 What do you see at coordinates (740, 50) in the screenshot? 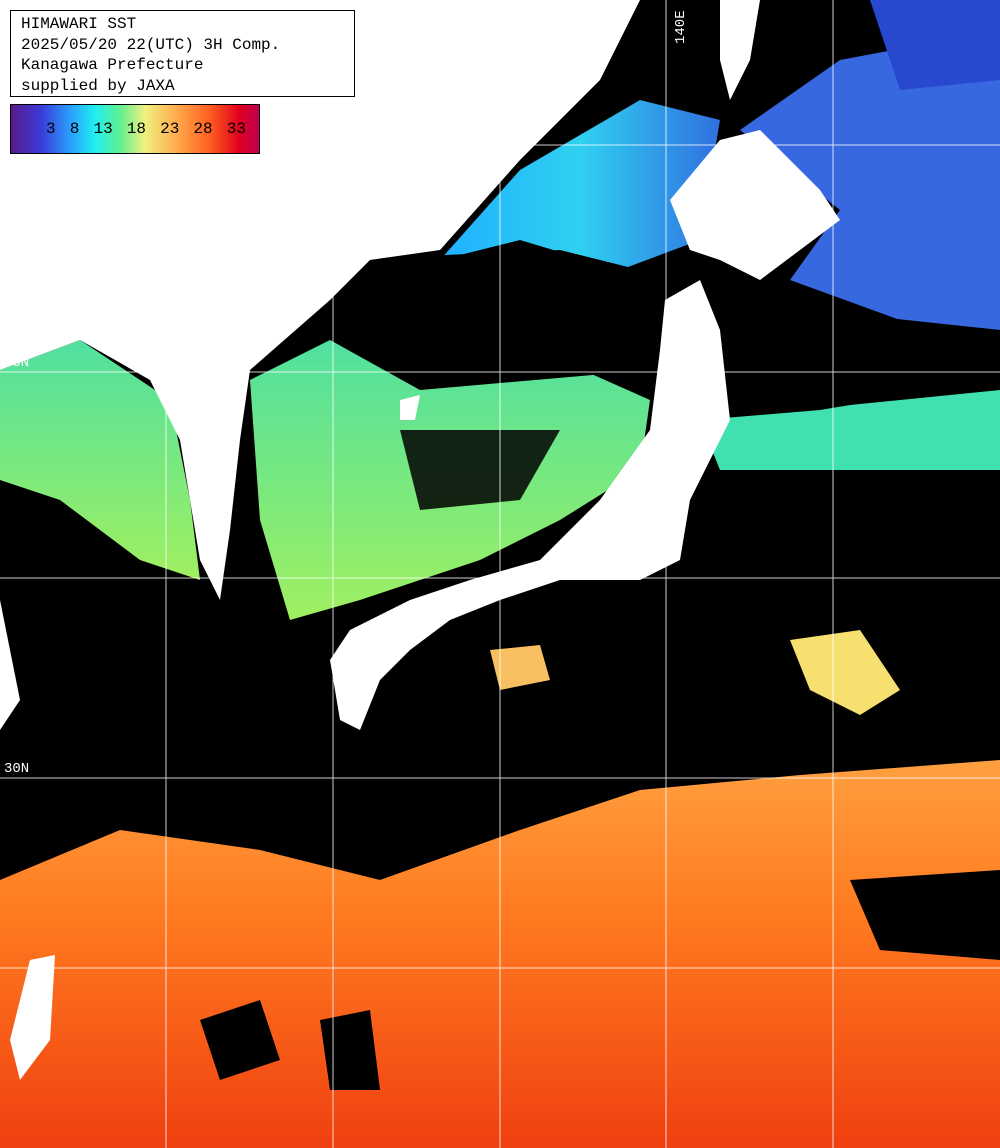
I see `sakhalin` at bounding box center [740, 50].